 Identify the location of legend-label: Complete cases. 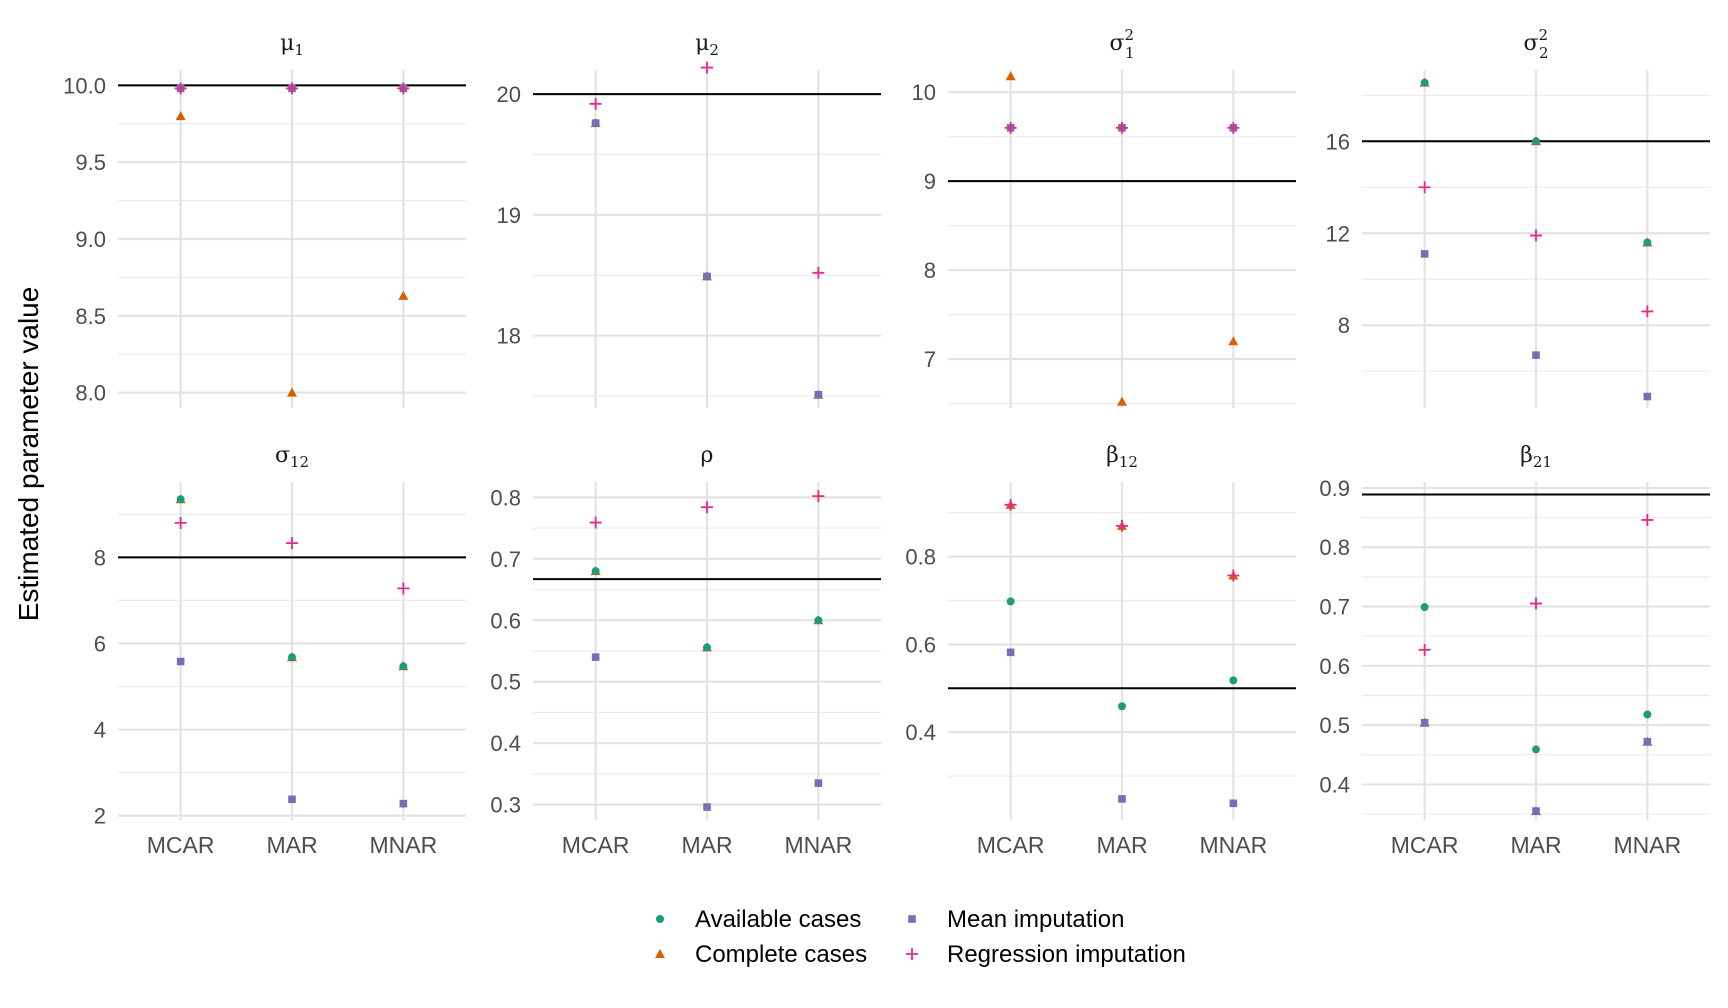
(781, 954).